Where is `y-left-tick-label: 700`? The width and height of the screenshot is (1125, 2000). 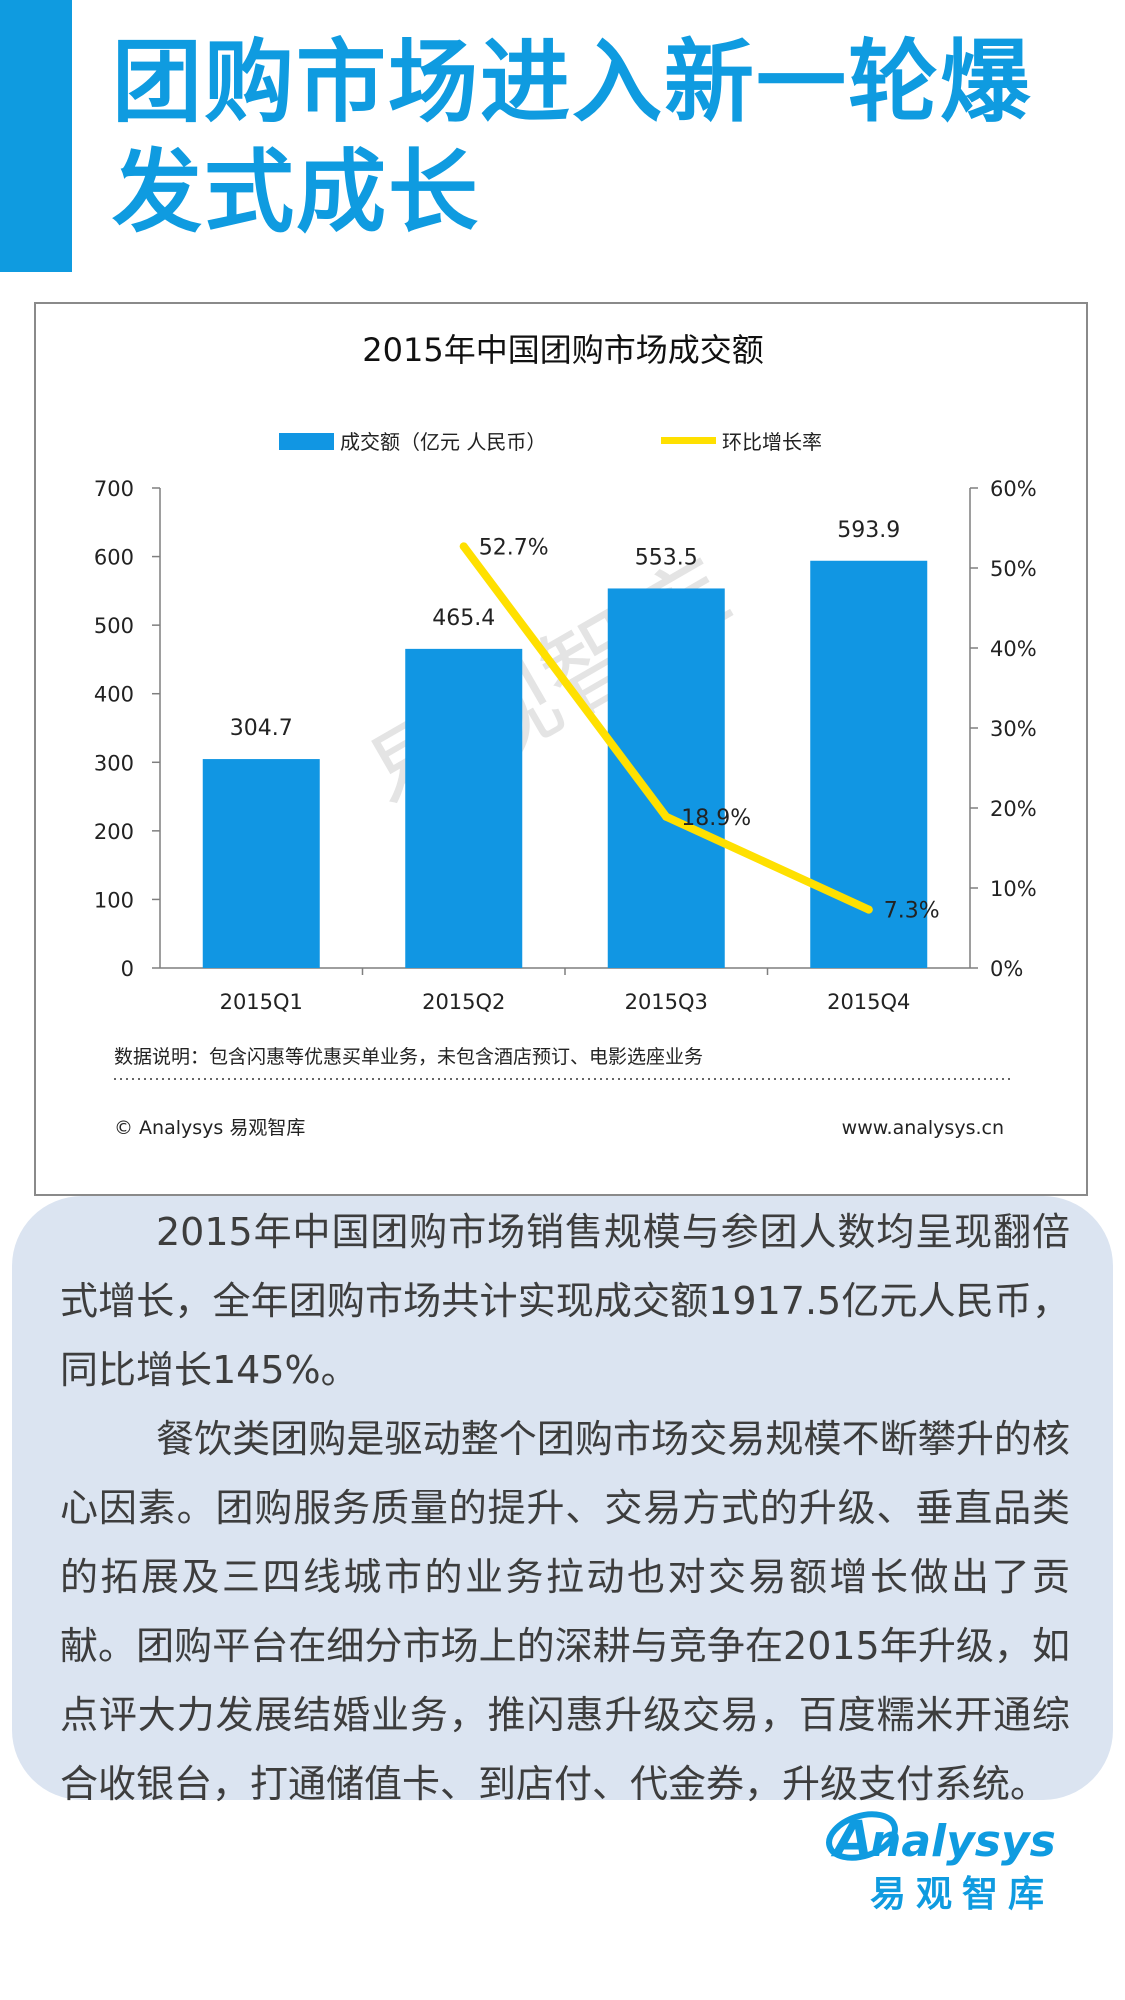
y-left-tick-label: 700 is located at coordinates (114, 489).